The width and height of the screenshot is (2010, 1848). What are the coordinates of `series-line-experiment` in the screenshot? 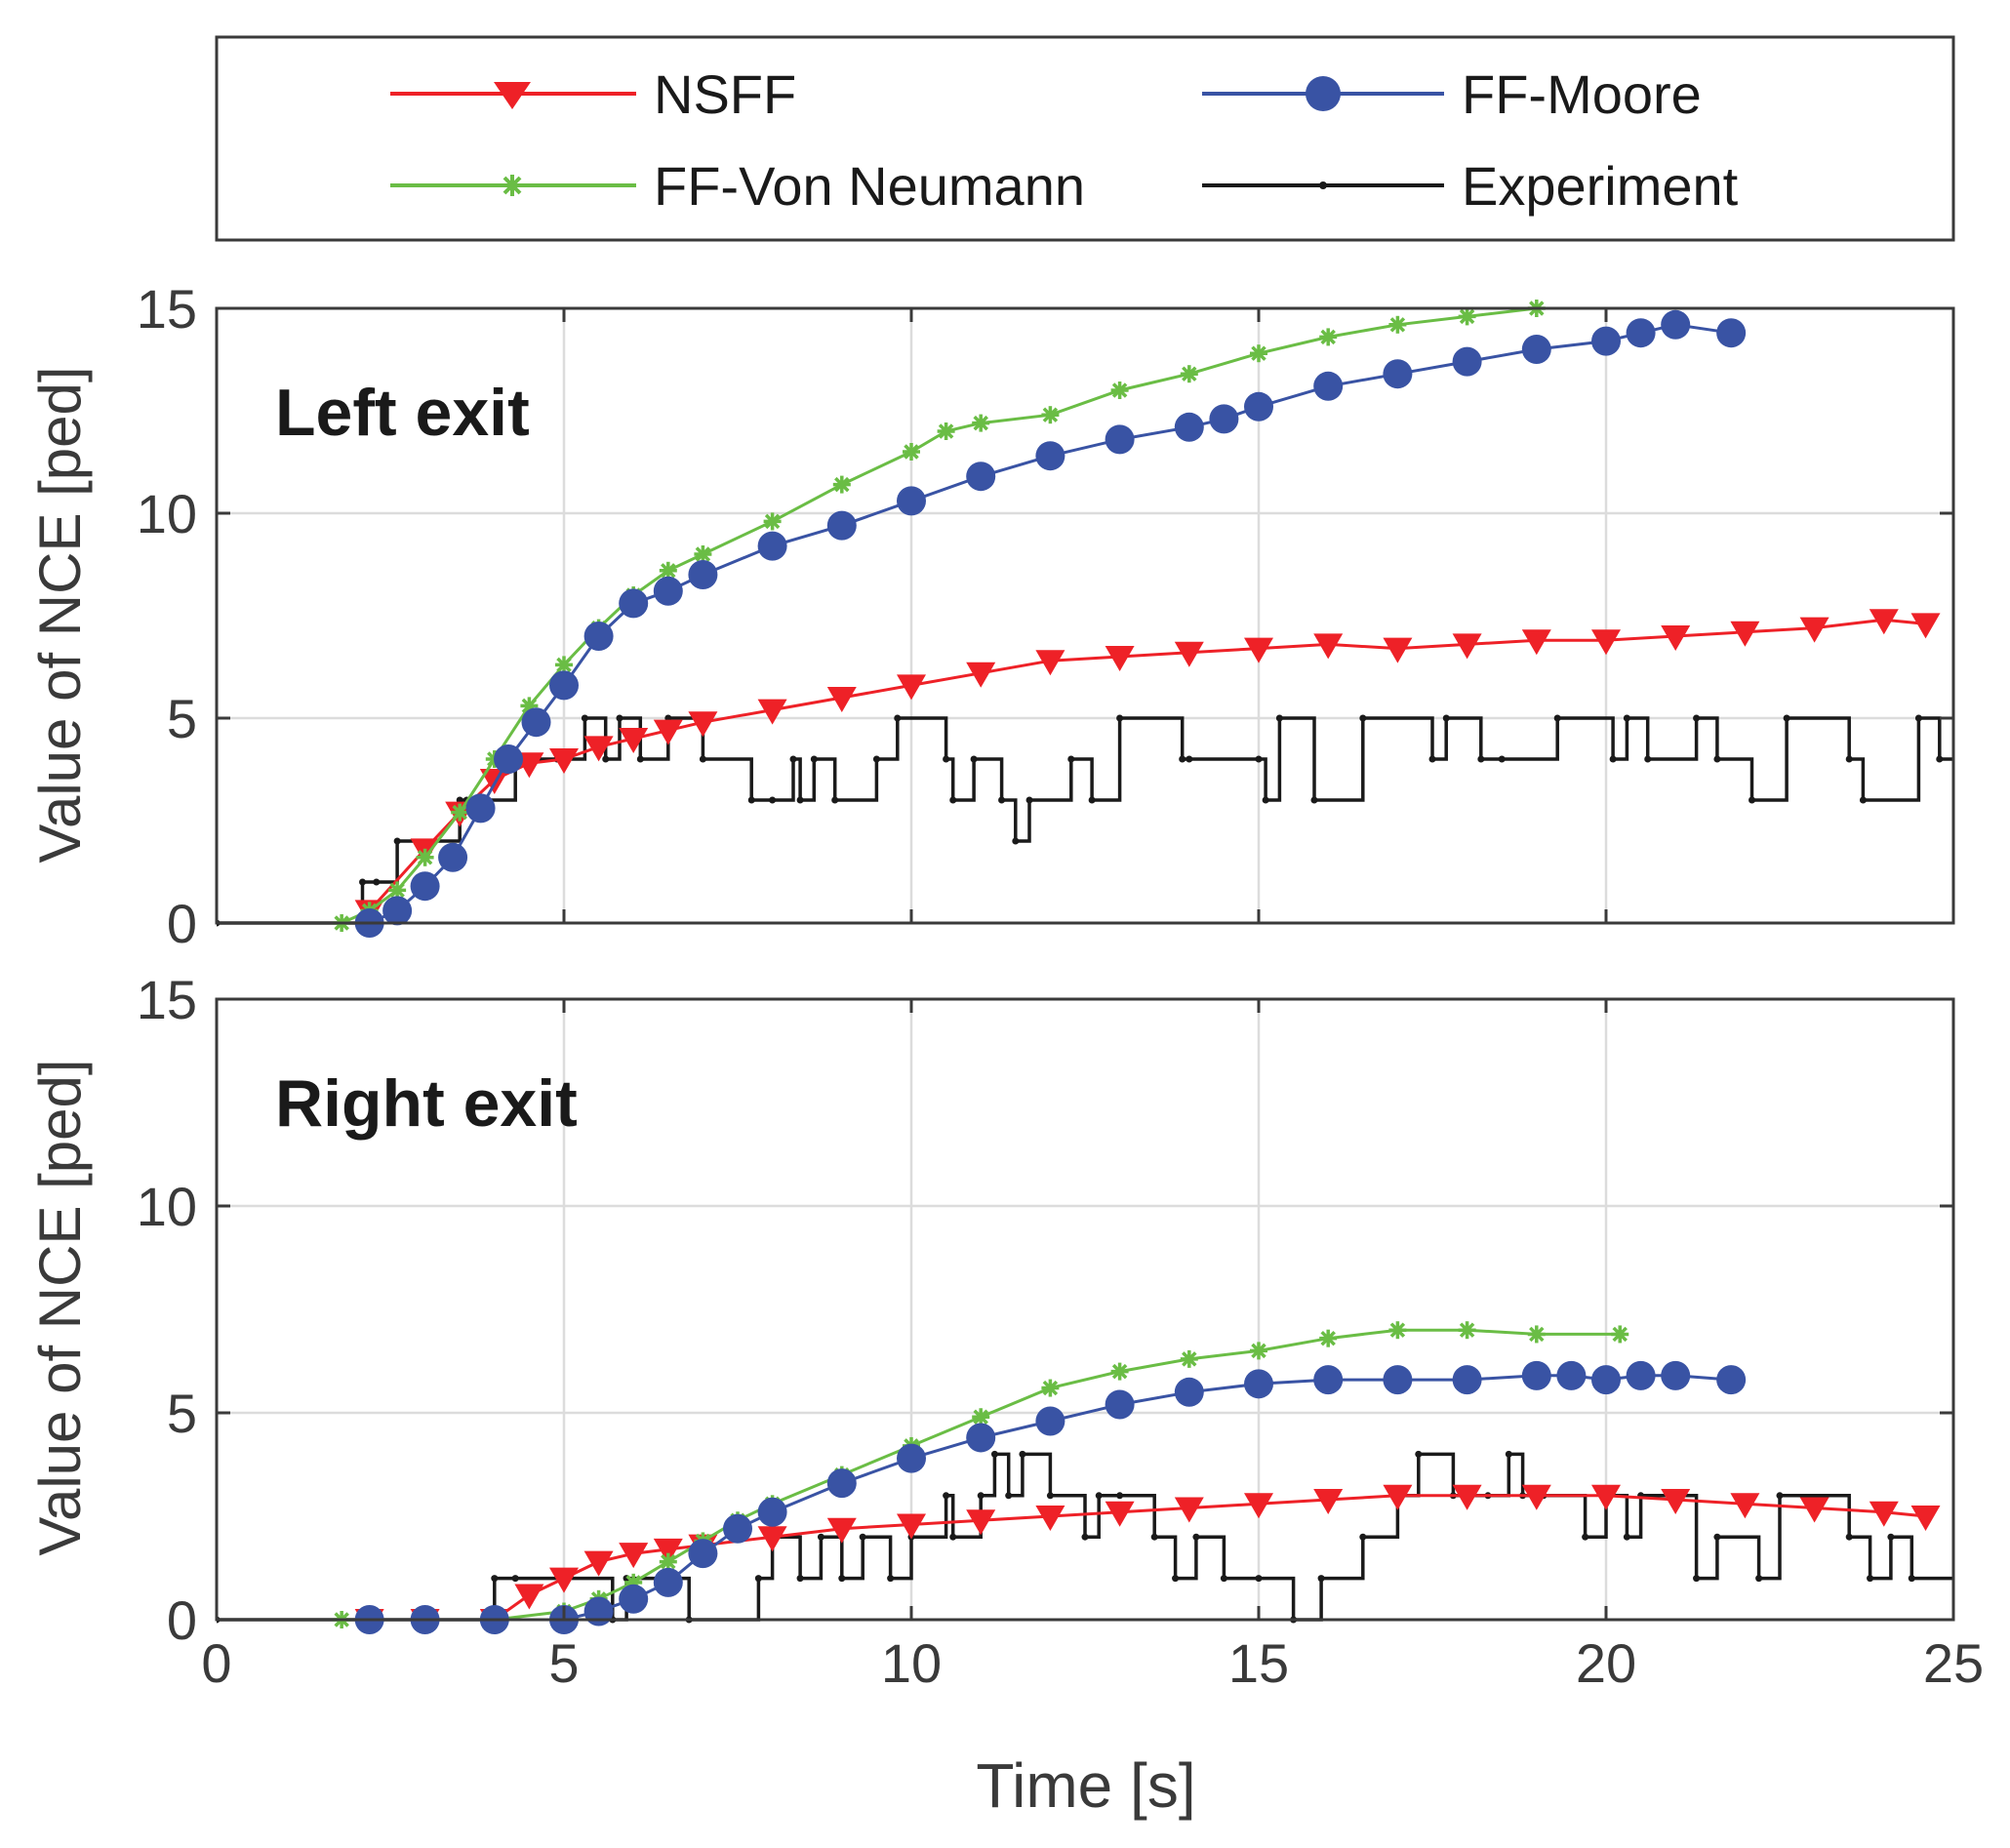 It's located at (1085, 1537).